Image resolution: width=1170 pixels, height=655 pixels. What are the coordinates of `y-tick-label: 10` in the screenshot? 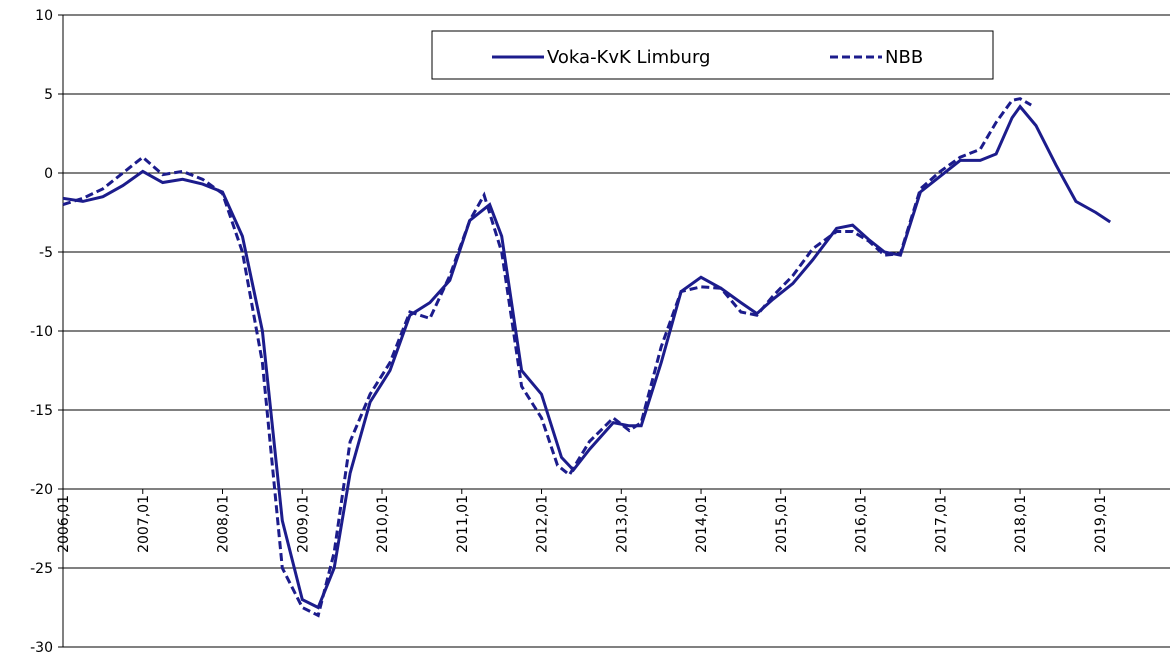 It's located at (44, 16).